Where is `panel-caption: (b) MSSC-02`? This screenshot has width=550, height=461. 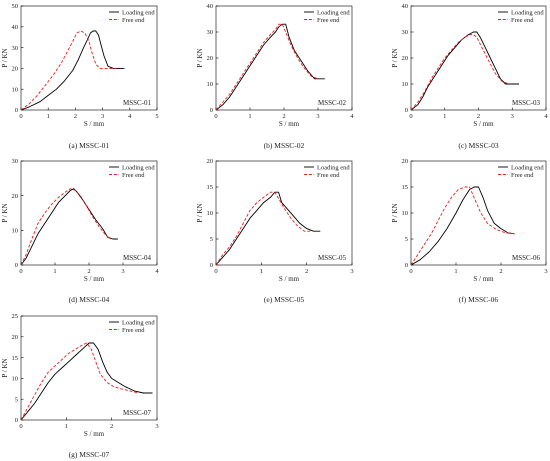 panel-caption: (b) MSSC-02 is located at coordinates (284, 145).